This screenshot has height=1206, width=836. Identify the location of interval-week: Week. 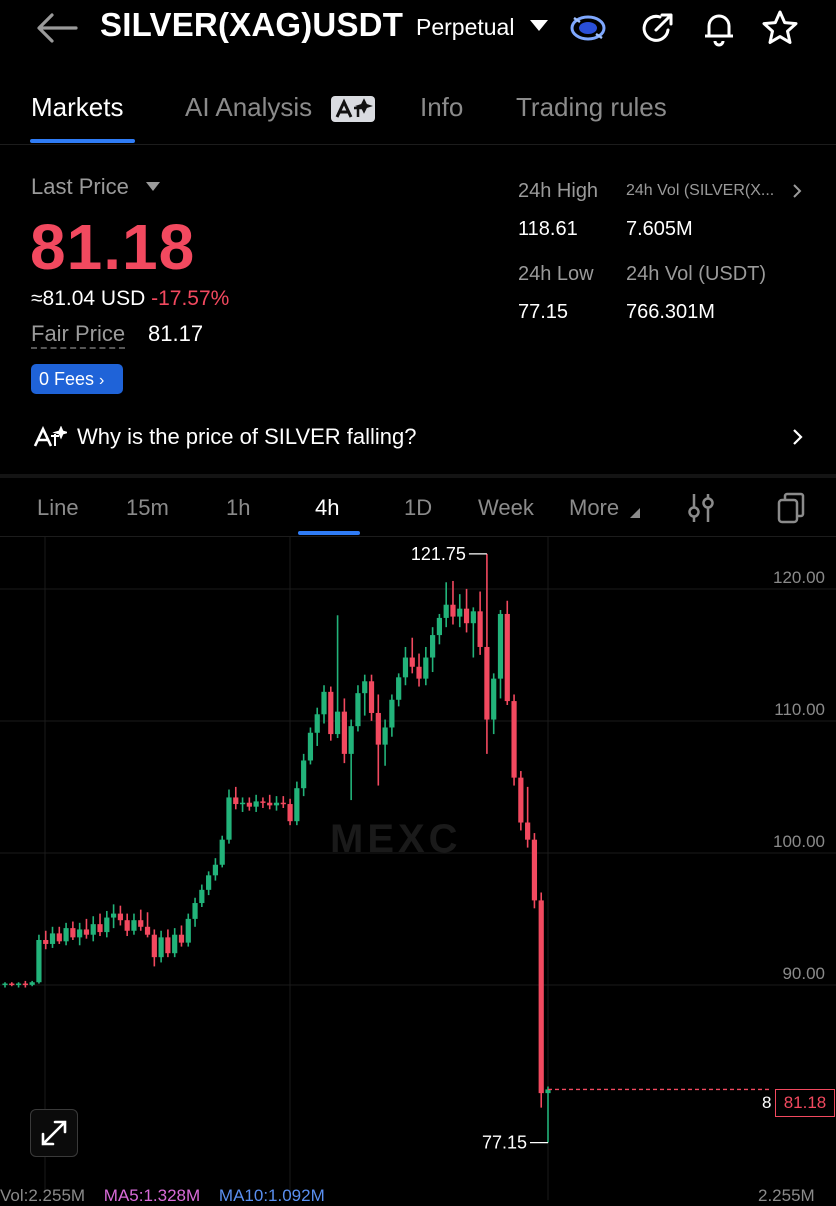
(506, 507).